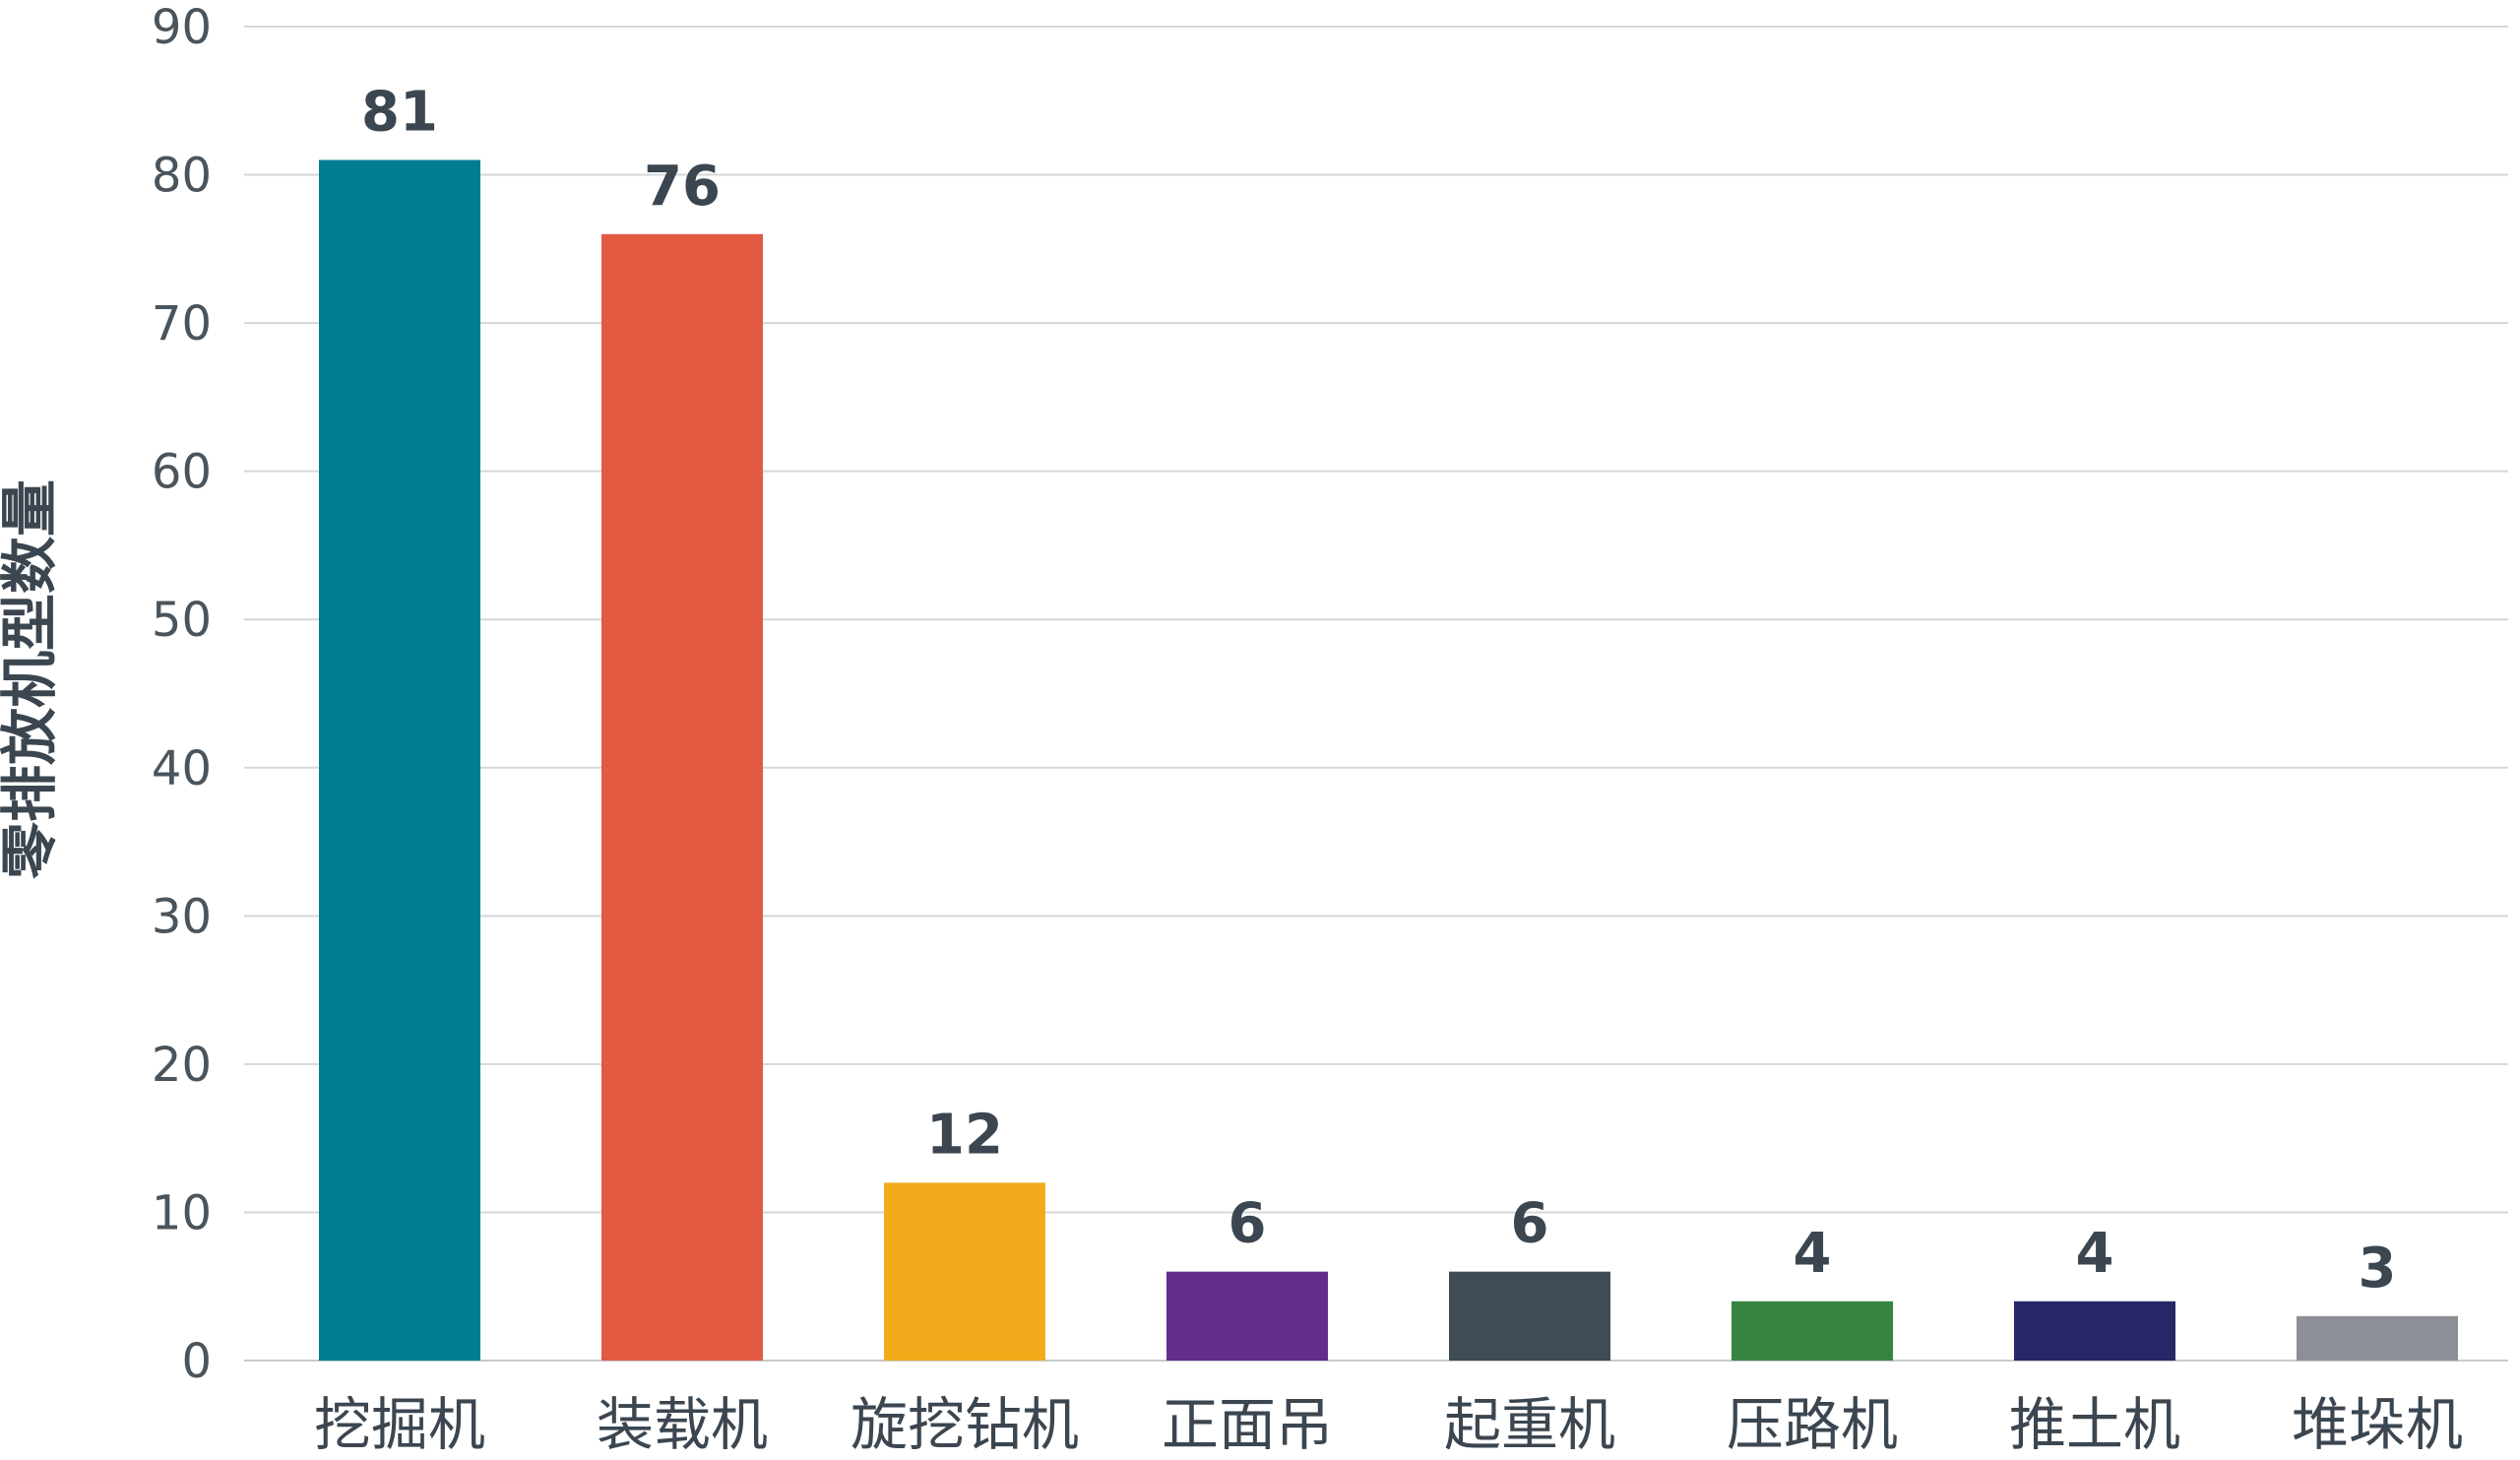 The width and height of the screenshot is (2520, 1460). Describe the element at coordinates (964, 1424) in the screenshot. I see `category-label: 旋挖钻机` at that location.